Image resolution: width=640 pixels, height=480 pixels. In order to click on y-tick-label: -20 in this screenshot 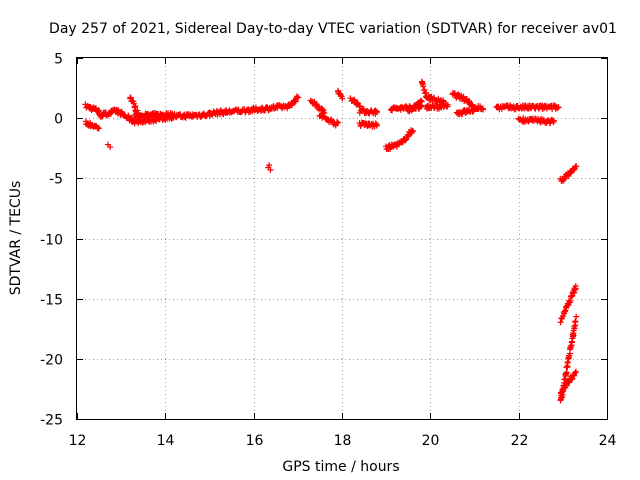, I will do `click(51, 361)`.